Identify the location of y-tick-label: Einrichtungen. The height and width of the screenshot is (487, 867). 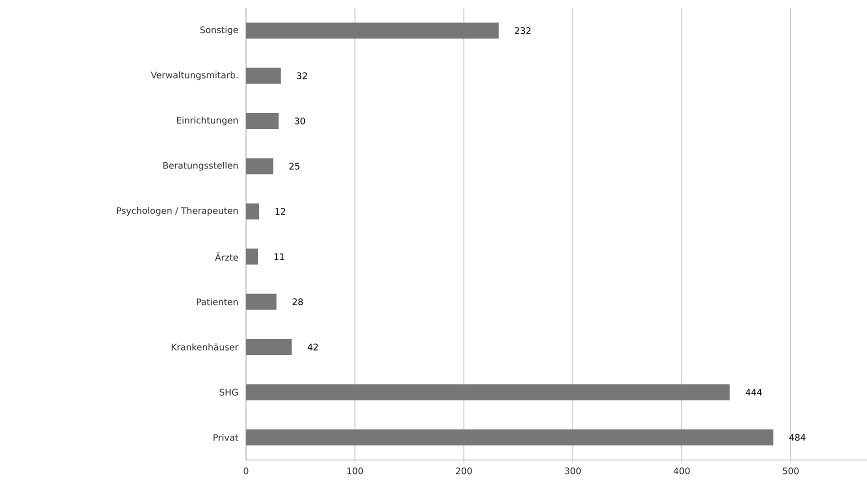
(207, 121).